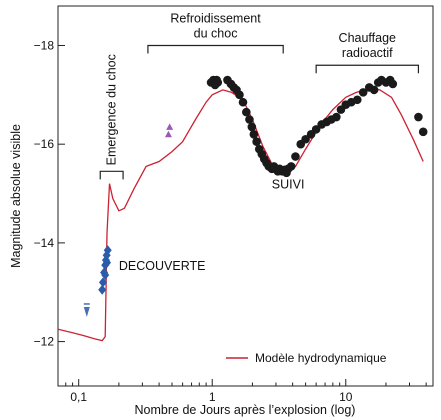  Describe the element at coordinates (44, 45) in the screenshot. I see `y-tick-label: −18` at that location.